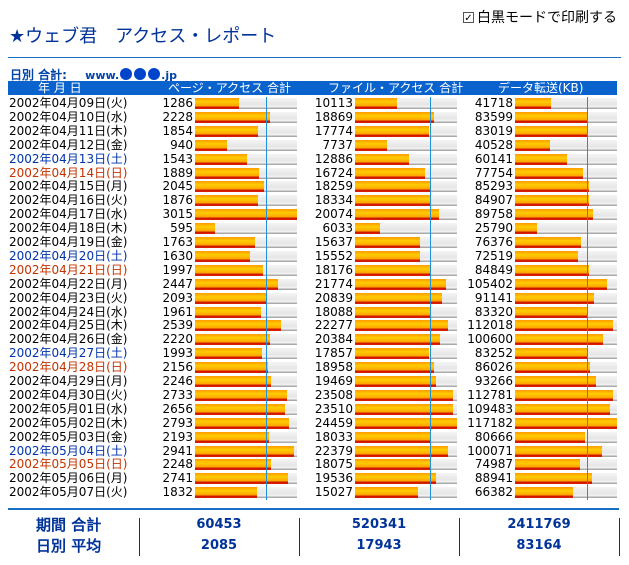 This screenshot has height=565, width=629. What do you see at coordinates (177, 367) in the screenshot?
I see `row-page-value: 2156` at bounding box center [177, 367].